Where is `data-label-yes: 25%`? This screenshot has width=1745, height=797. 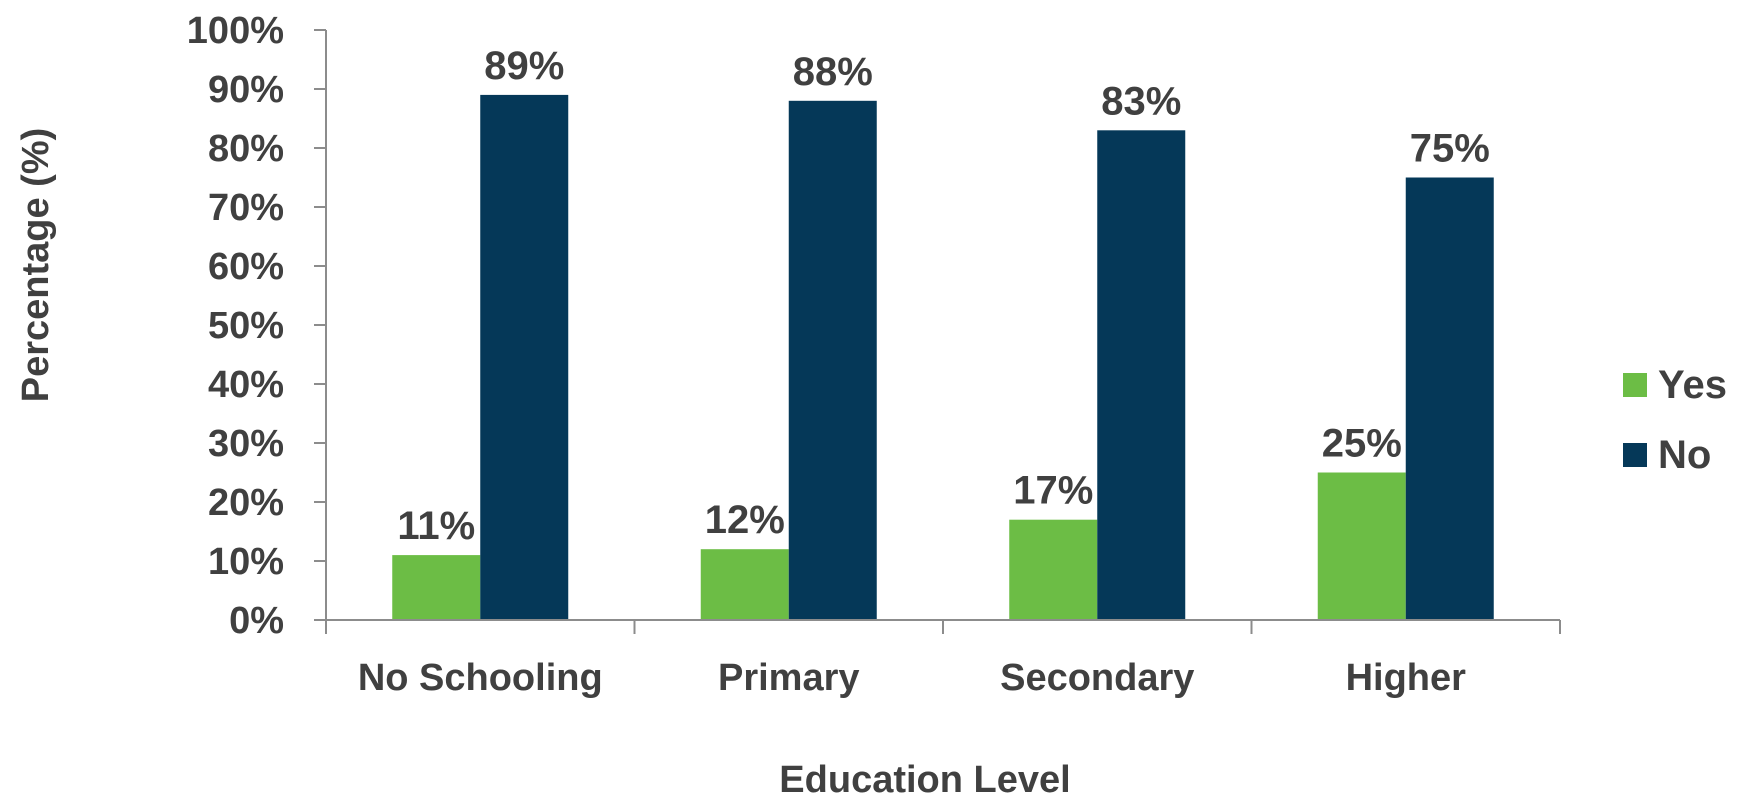 data-label-yes: 25% is located at coordinates (1362, 444).